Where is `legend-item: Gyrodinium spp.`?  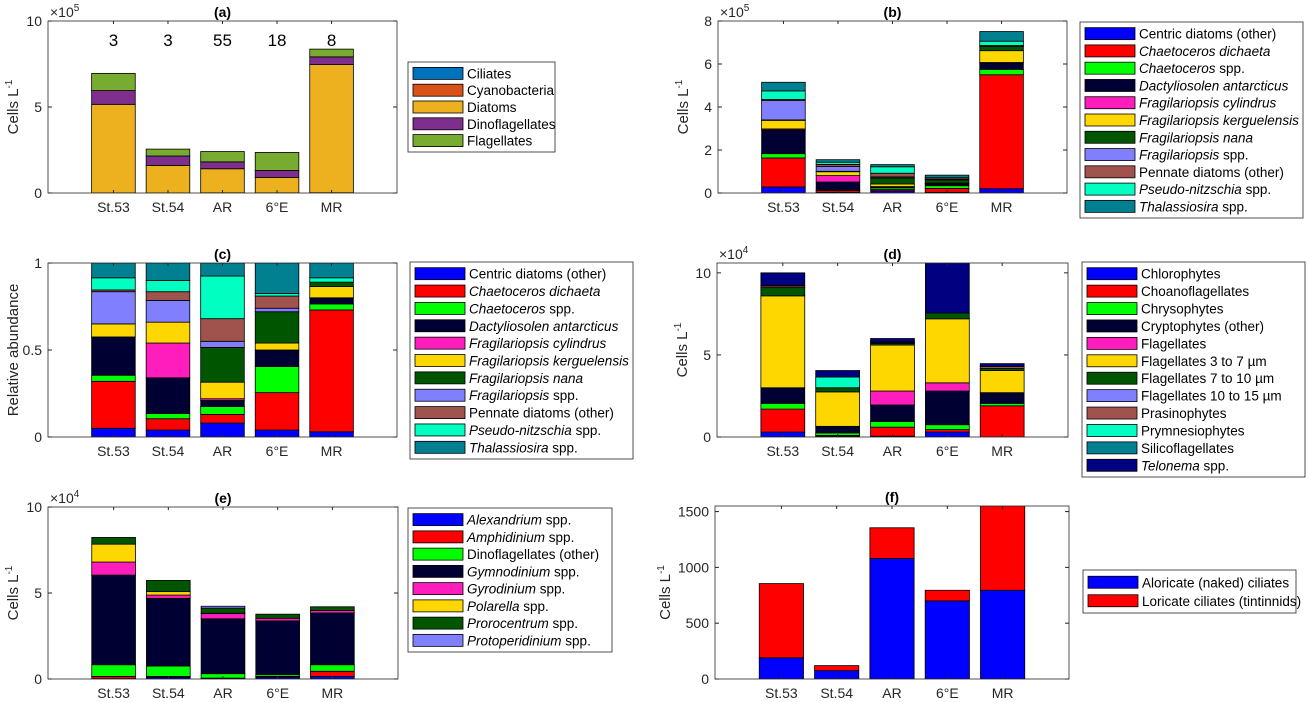
legend-item: Gyrodinium spp. is located at coordinates (488, 589).